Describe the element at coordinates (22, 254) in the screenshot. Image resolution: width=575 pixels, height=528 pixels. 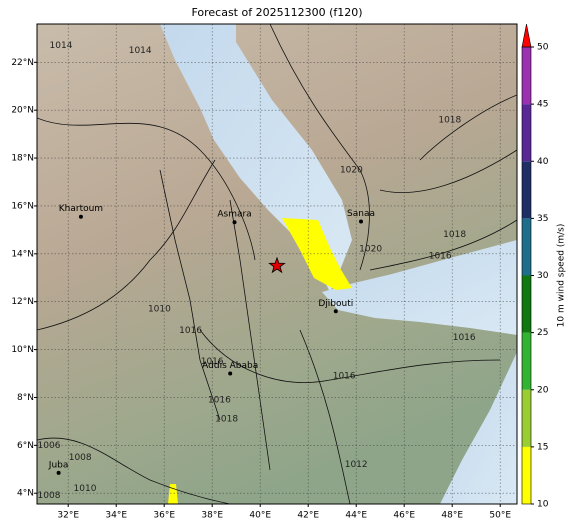
I see `y-tick-label: 14°N` at that location.